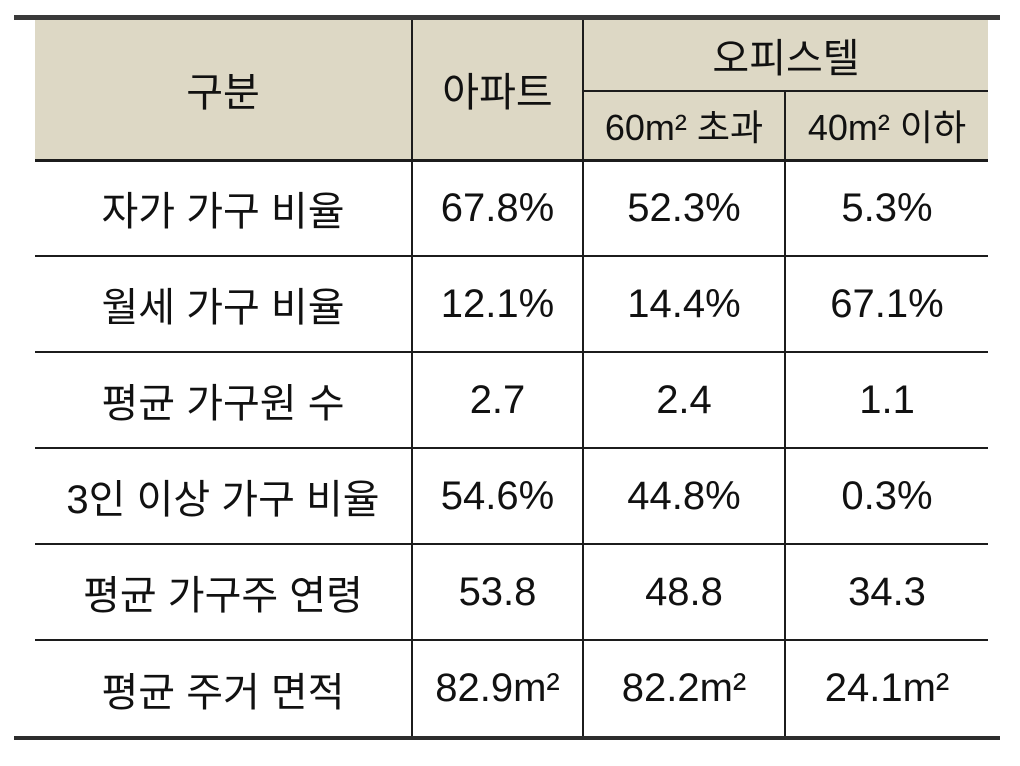 Image resolution: width=1020 pixels, height=766 pixels. I want to click on cell-apartment: 54.6%, so click(497, 496).